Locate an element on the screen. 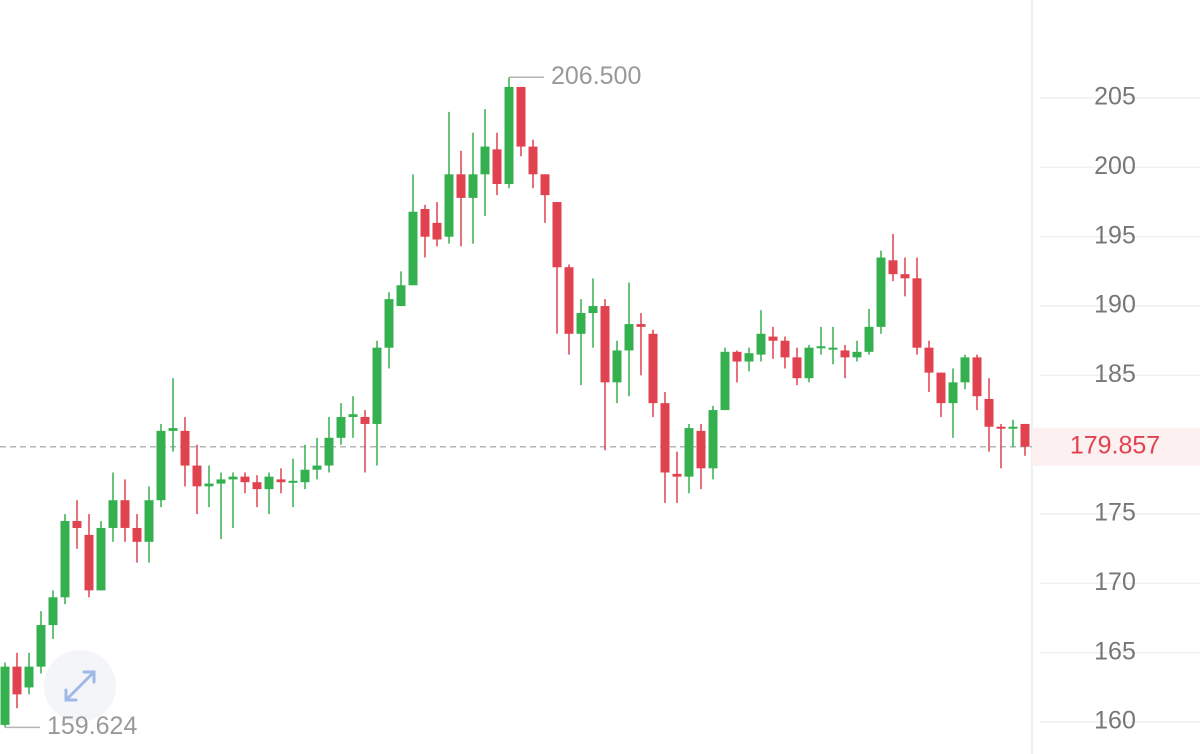 This screenshot has width=1200, height=754. y-tick-label: 170 is located at coordinates (1115, 582).